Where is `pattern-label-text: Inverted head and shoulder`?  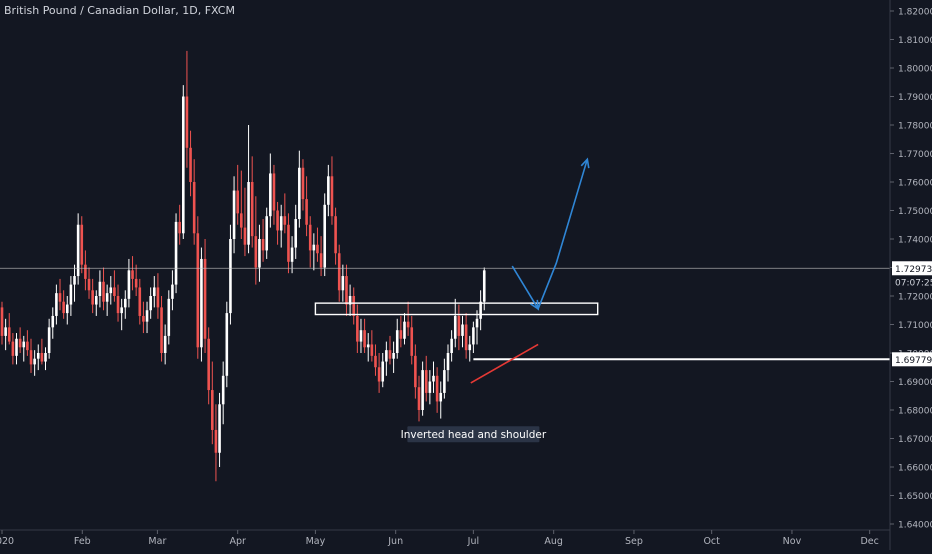
pattern-label-text: Inverted head and shoulder is located at coordinates (474, 435).